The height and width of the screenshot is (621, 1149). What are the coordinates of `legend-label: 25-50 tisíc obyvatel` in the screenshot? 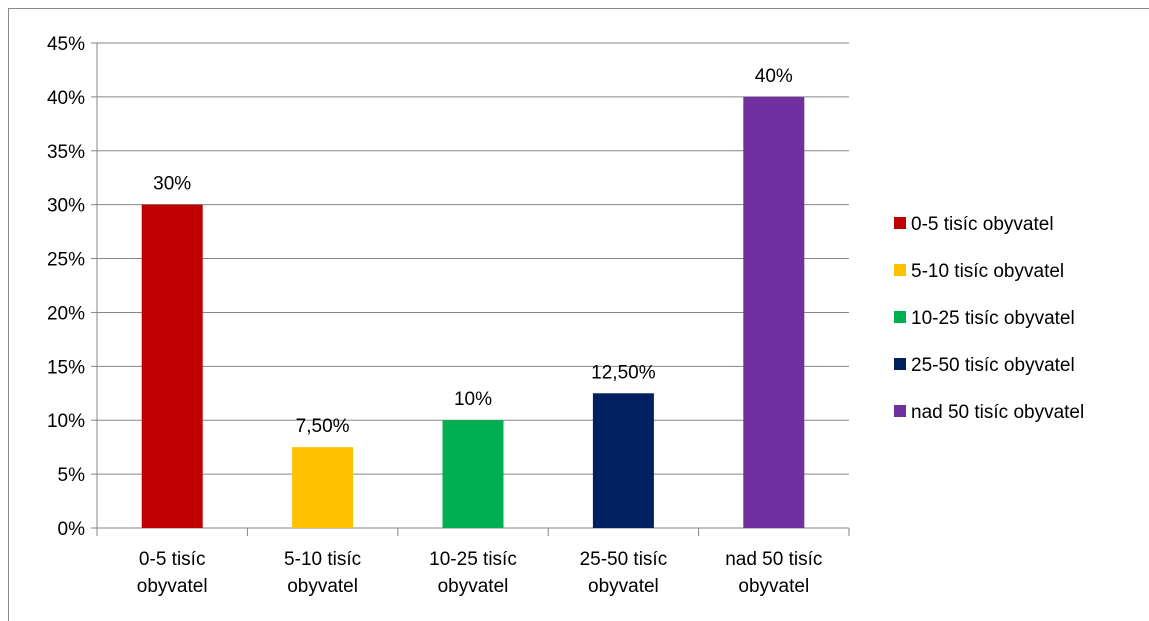 It's located at (993, 365).